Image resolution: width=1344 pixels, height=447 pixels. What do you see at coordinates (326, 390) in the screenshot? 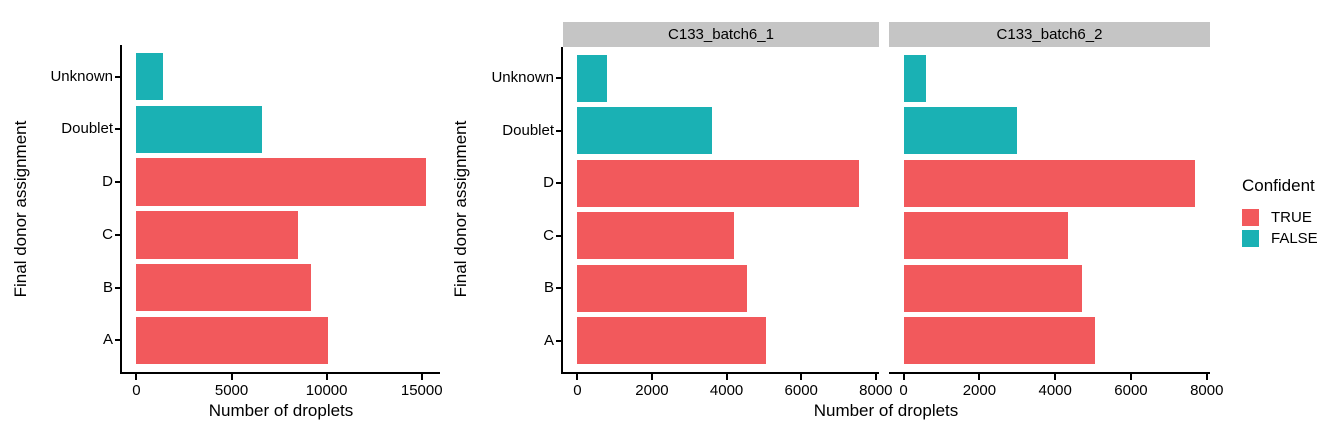
I see `x-tick-label: 10000` at bounding box center [326, 390].